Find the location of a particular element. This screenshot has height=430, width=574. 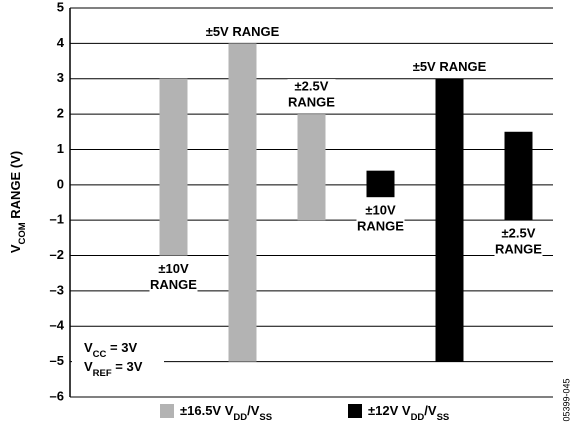

y-tick-label: 1 is located at coordinates (60, 148).